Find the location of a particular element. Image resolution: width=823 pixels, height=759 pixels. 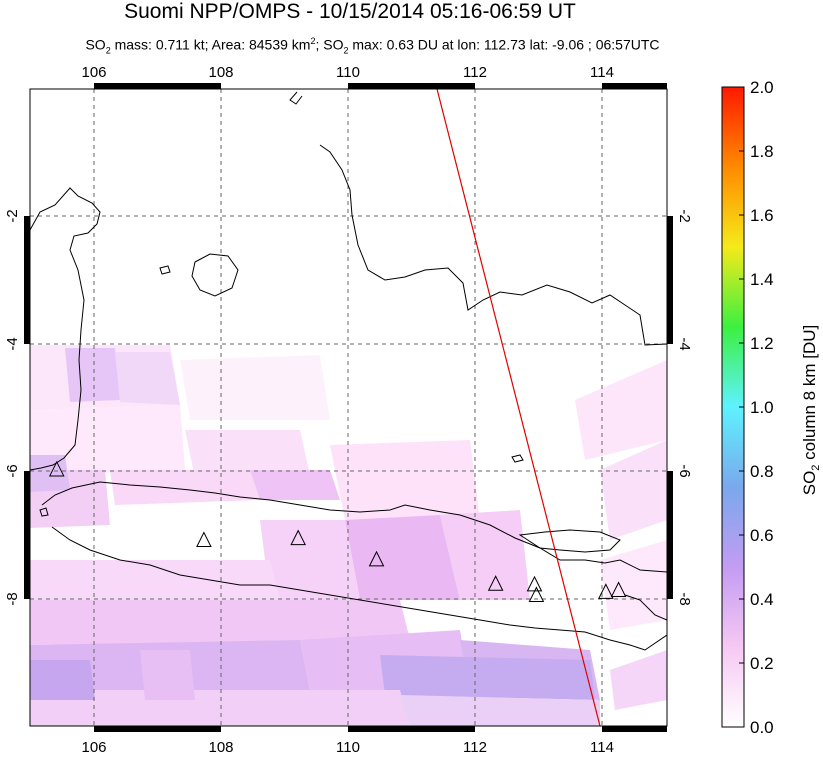

lon-tick-bottom: 112 is located at coordinates (475, 747).